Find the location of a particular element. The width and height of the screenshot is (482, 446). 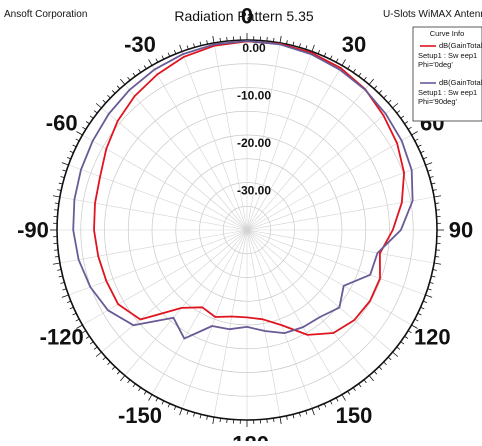

radial-label: 0.00 is located at coordinates (254, 48).